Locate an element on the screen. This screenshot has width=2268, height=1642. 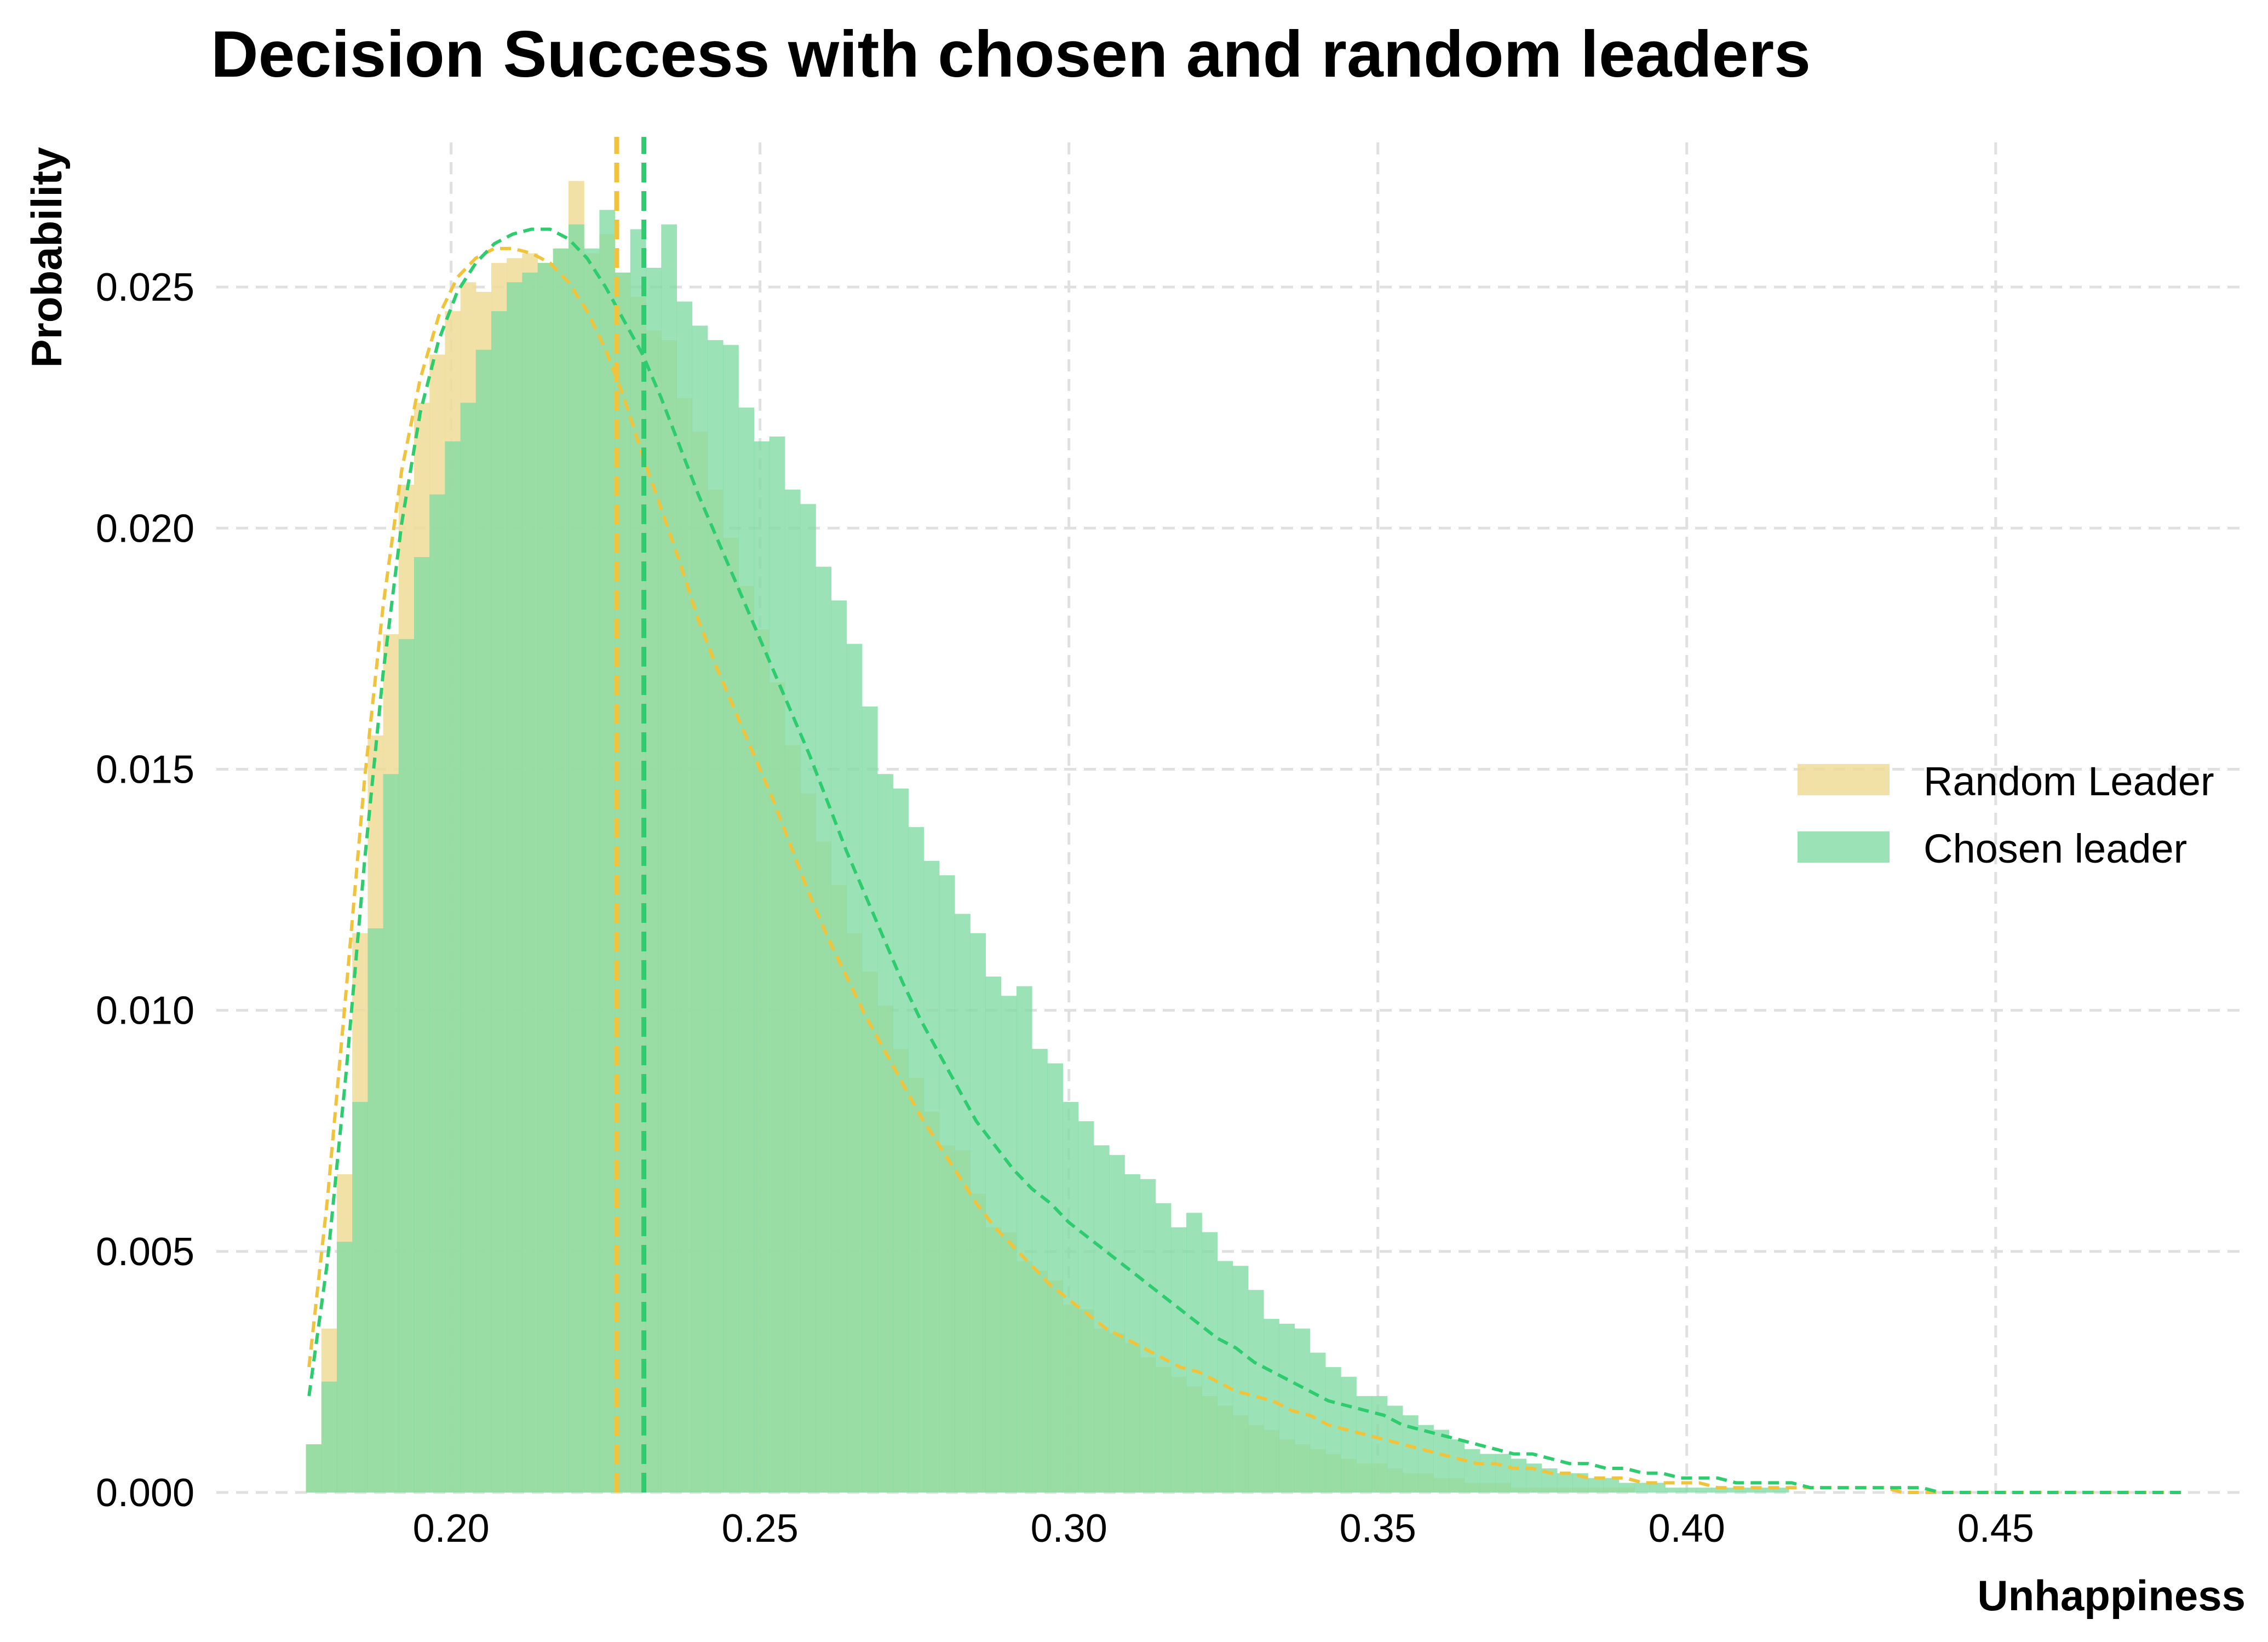
y-tick-label: 0.025 is located at coordinates (145, 287).